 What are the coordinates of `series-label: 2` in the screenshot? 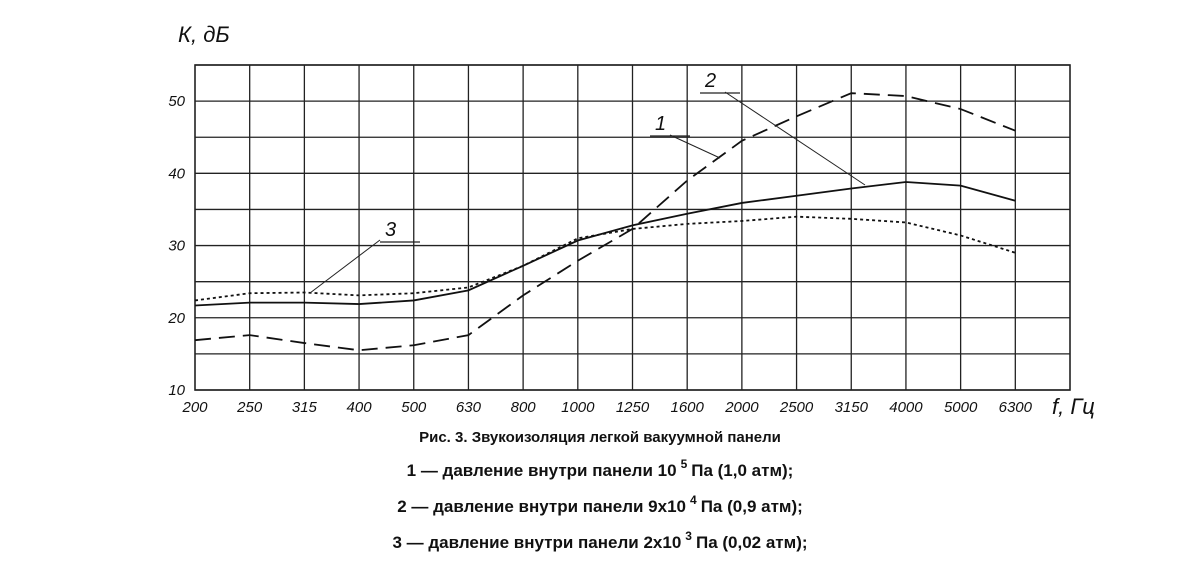 It's located at (710, 81).